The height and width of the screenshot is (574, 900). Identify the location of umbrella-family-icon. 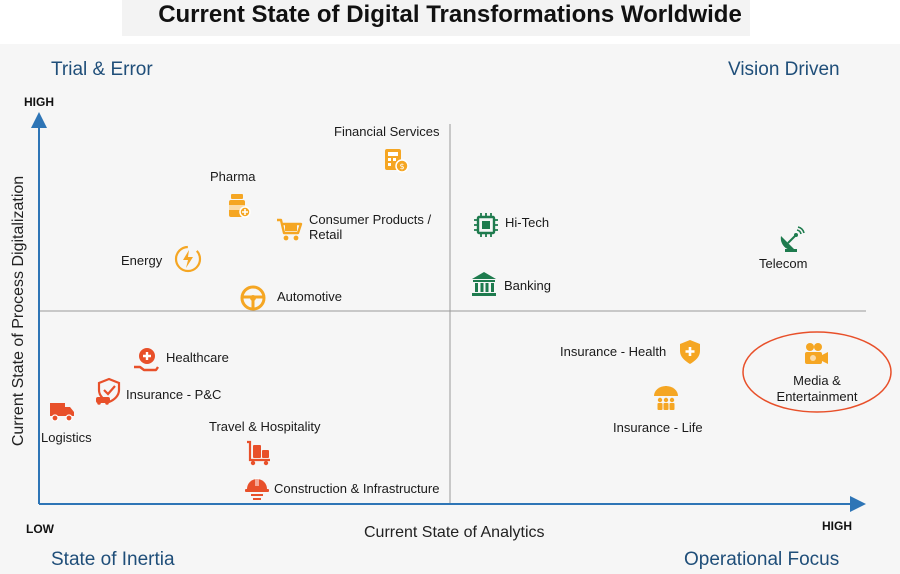
(666, 398).